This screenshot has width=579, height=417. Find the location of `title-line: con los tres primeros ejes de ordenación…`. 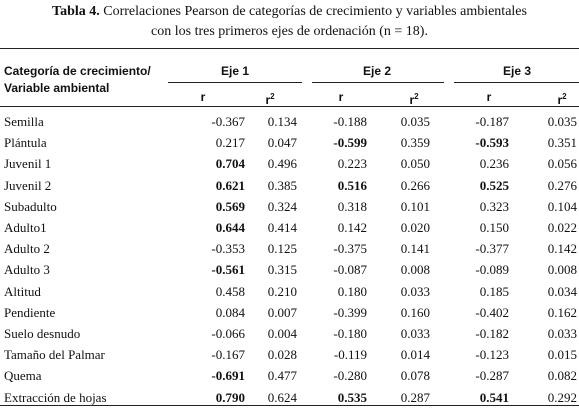

title-line: con los tres primeros ejes de ordenación… is located at coordinates (289, 31).